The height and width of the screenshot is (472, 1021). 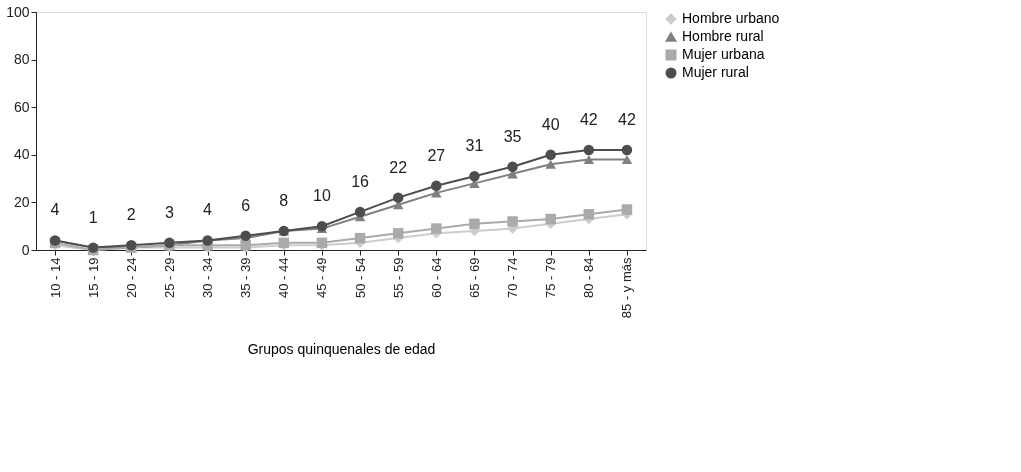 What do you see at coordinates (93, 277) in the screenshot?
I see `x-tick-label: 15 - 19` at bounding box center [93, 277].